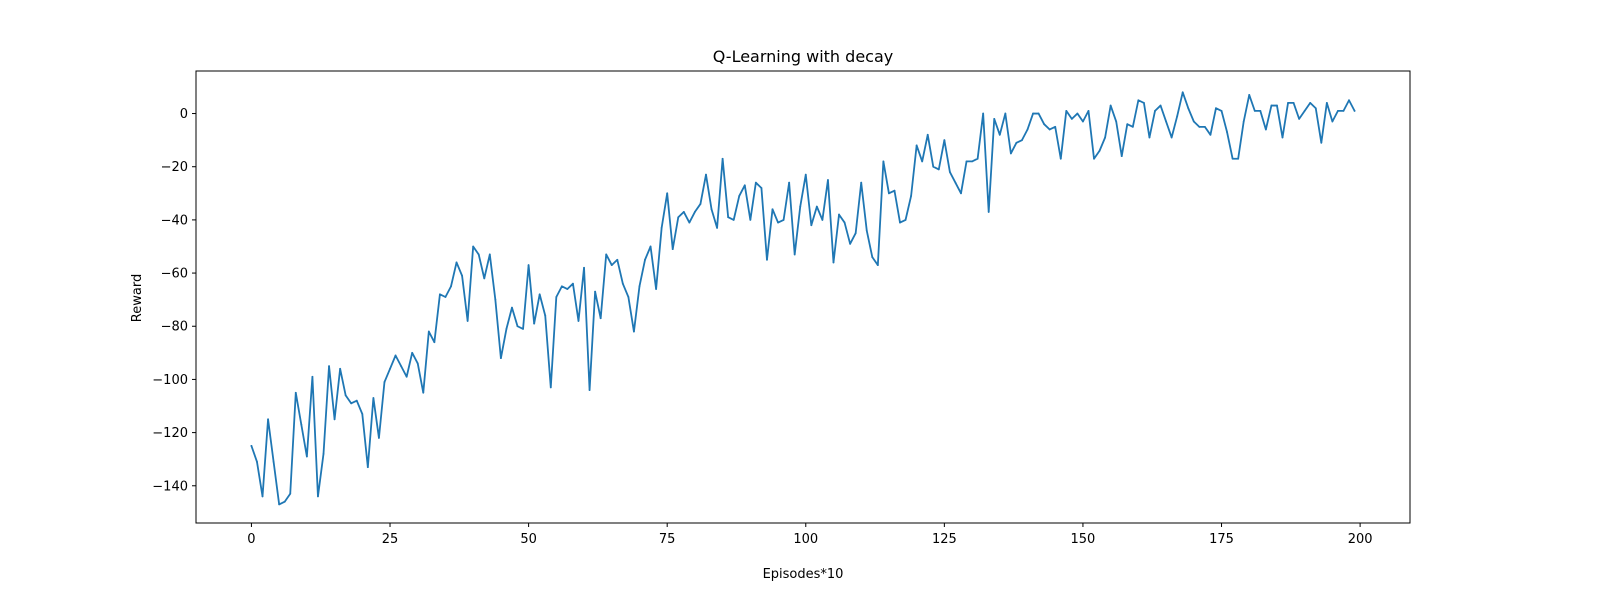 The height and width of the screenshot is (604, 1600). I want to click on x-axis-label: Episodes*10, so click(803, 574).